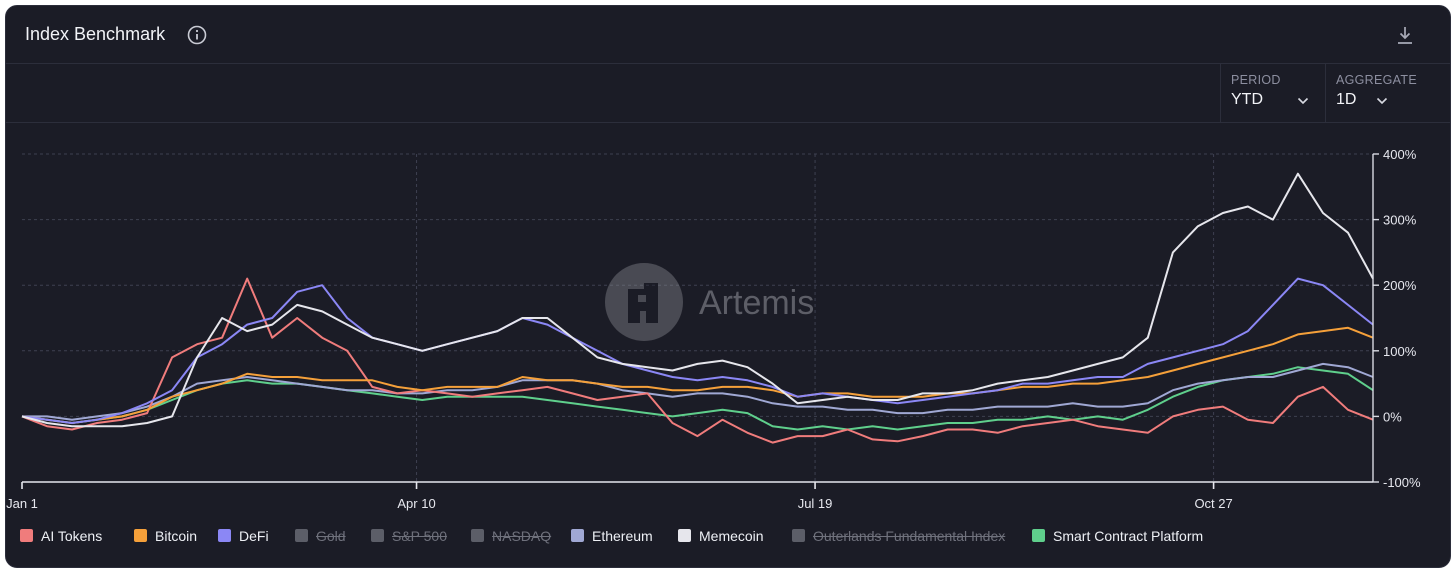 The width and height of the screenshot is (1456, 573). Describe the element at coordinates (331, 536) in the screenshot. I see `legend-label: Gold` at that location.